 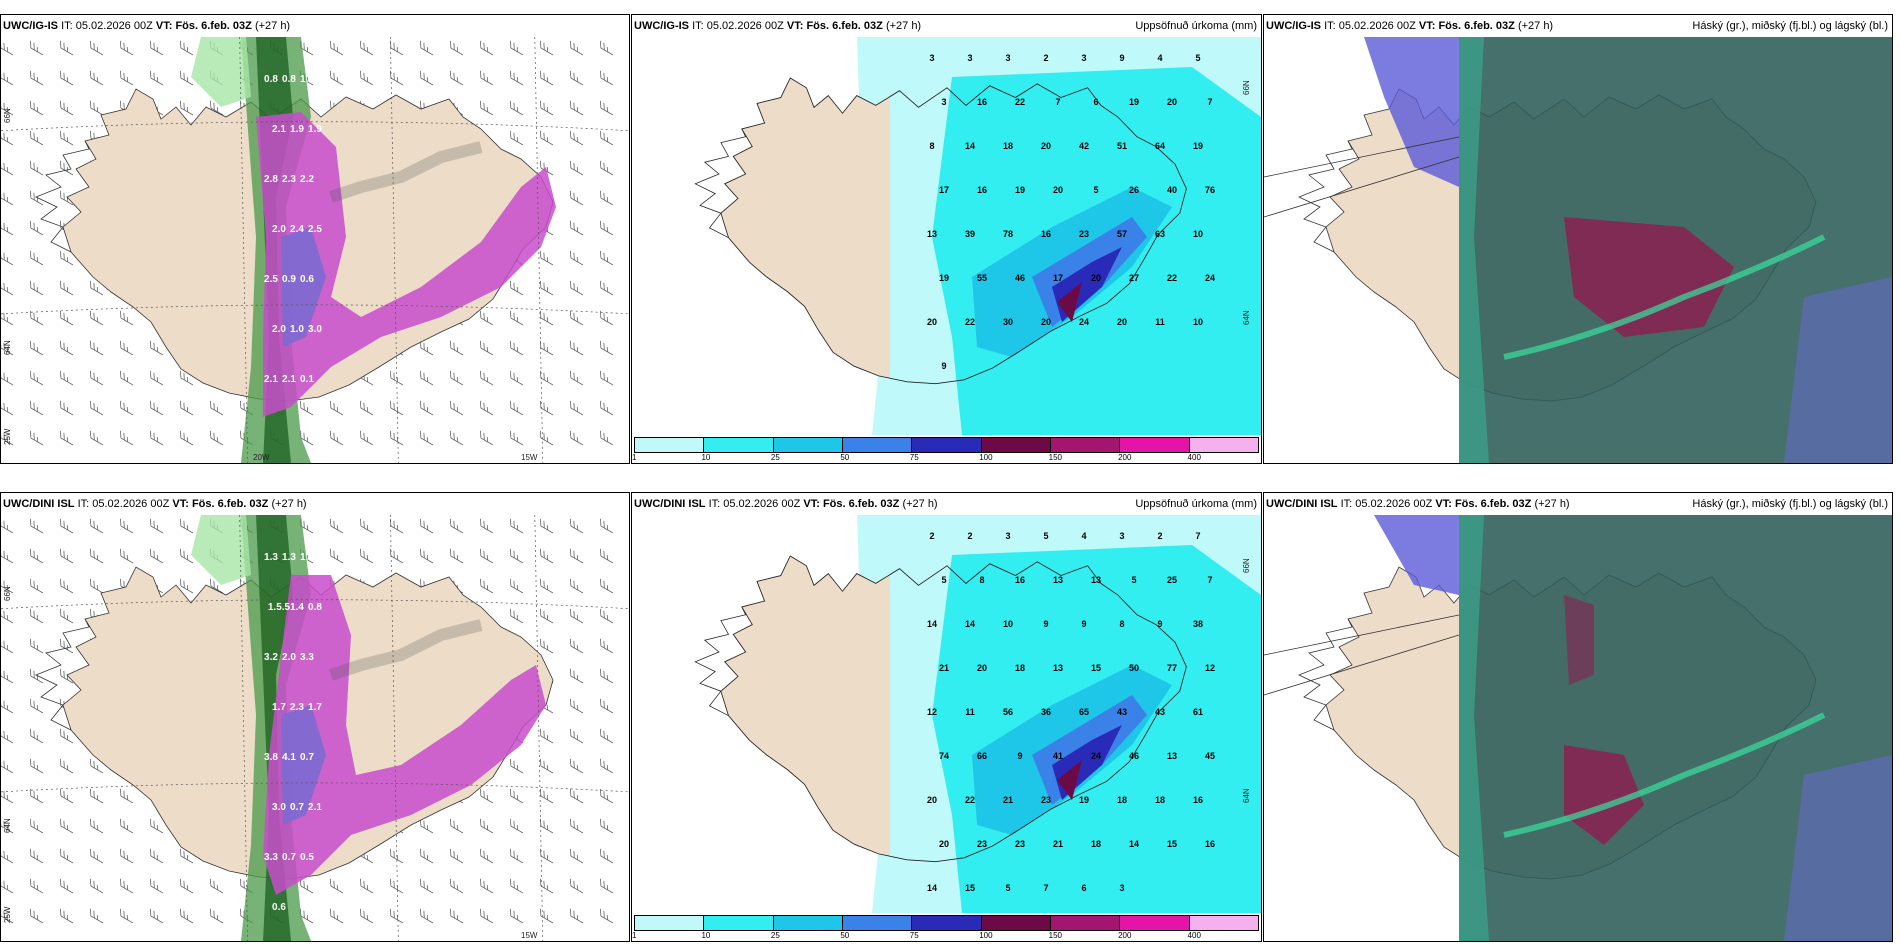 I want to click on accum-amount-value: 12, so click(x=1210, y=668).